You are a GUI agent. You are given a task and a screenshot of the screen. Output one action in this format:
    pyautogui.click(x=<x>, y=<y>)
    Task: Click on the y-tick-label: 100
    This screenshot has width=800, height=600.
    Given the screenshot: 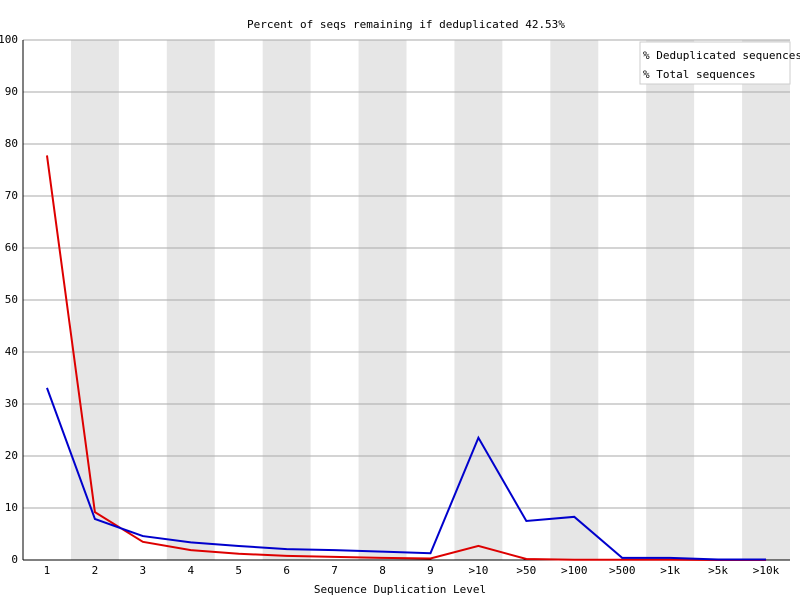 What is the action you would take?
    pyautogui.click(x=9, y=39)
    